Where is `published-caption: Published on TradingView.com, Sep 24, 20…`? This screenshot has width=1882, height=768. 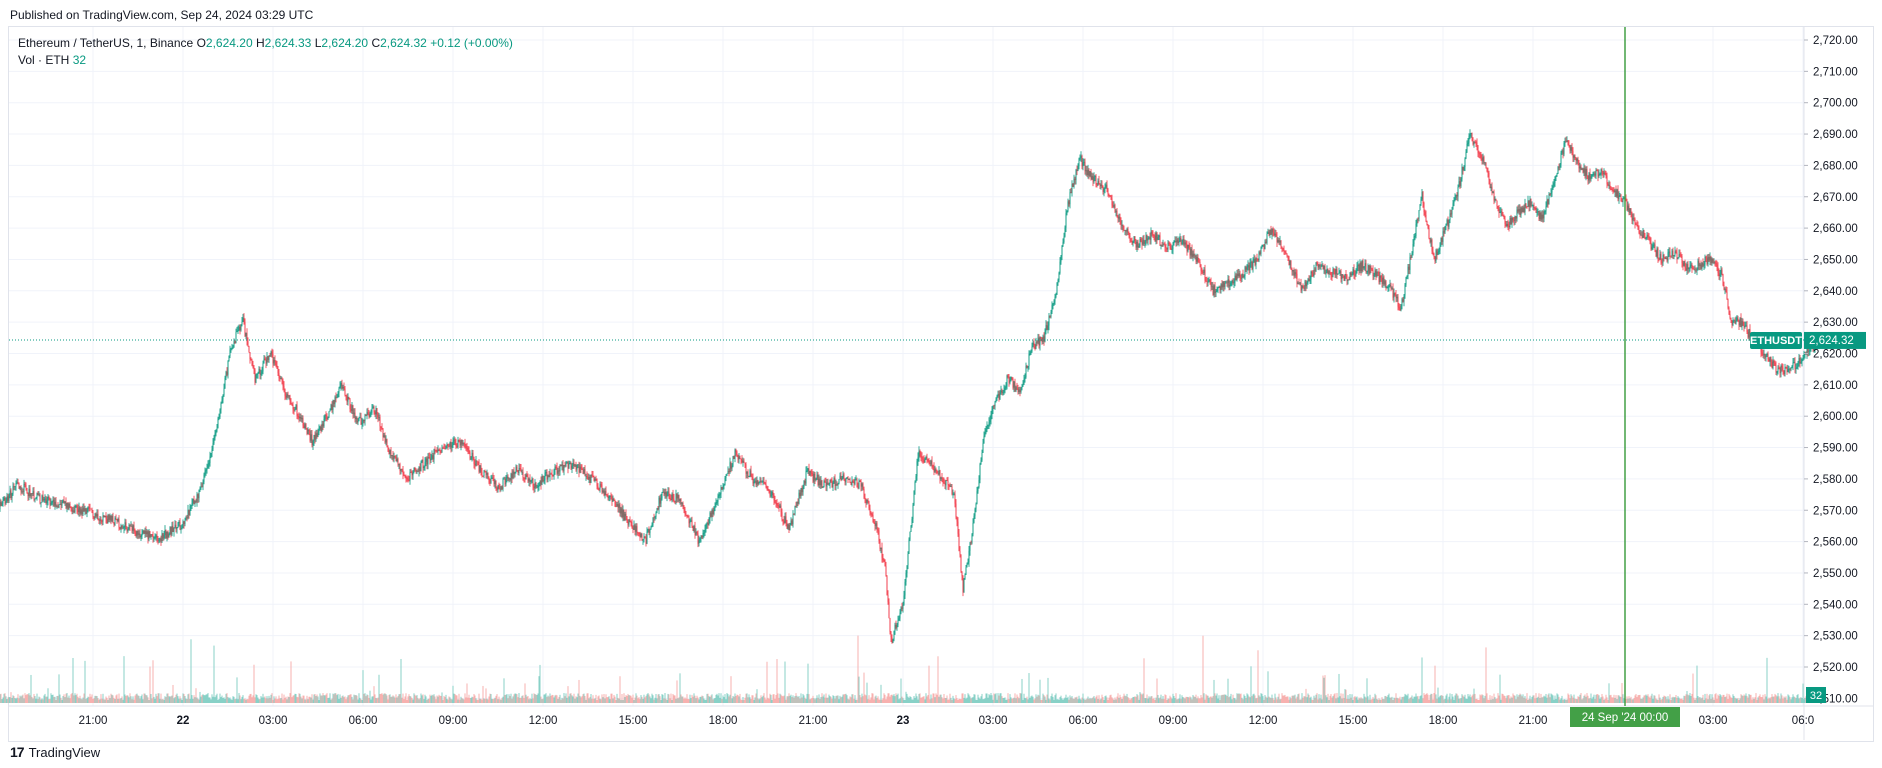
published-caption: Published on TradingView.com, Sep 24, 20… is located at coordinates (162, 15).